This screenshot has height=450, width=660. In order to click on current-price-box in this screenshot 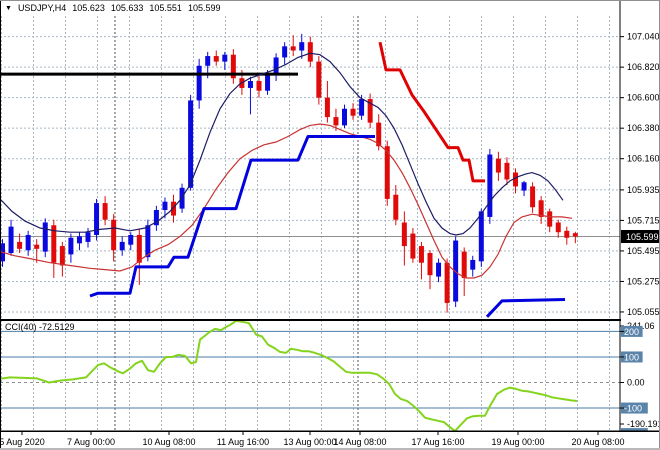, I will do `click(640, 236)`.